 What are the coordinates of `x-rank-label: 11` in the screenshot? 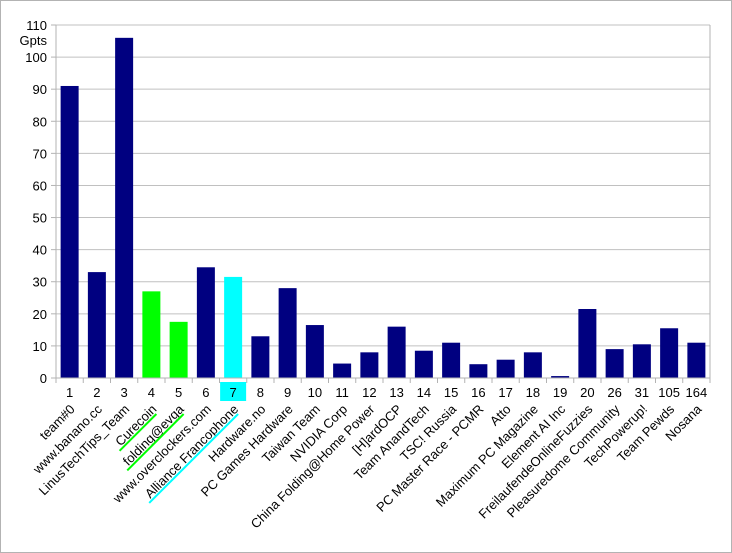 It's located at (342, 392).